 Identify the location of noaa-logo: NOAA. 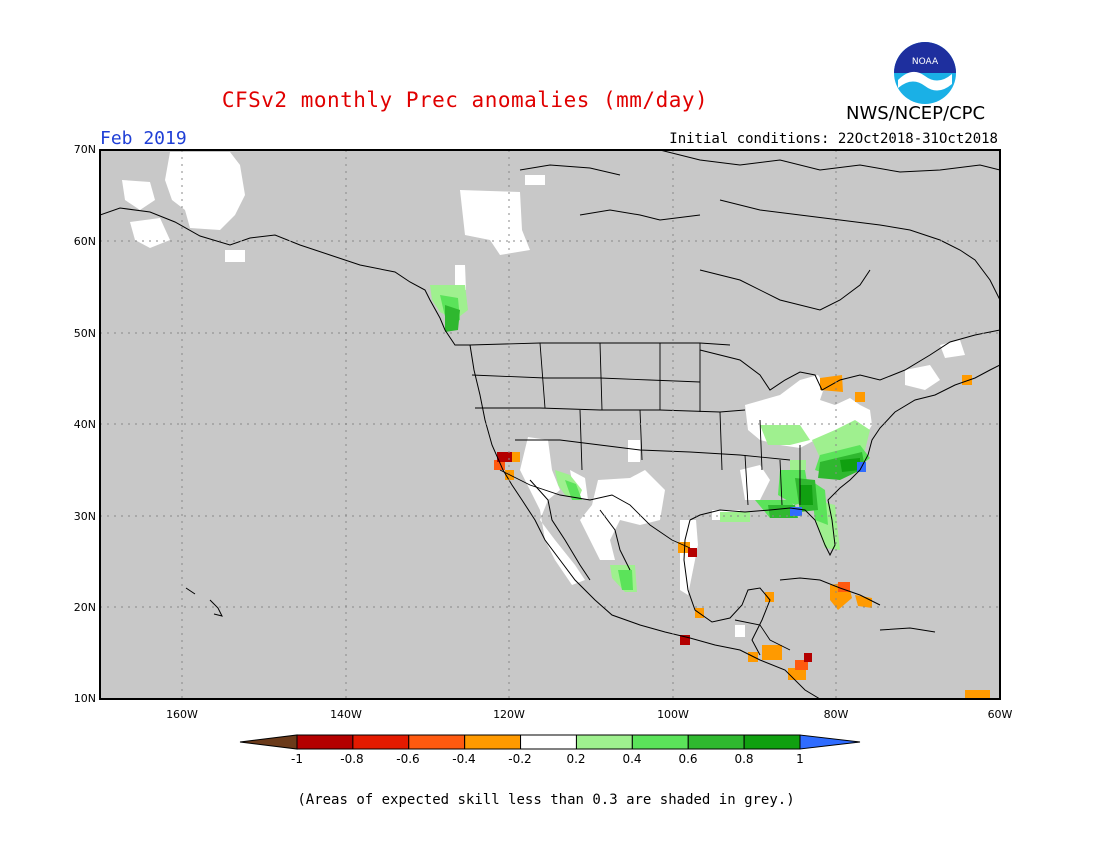
(925, 73).